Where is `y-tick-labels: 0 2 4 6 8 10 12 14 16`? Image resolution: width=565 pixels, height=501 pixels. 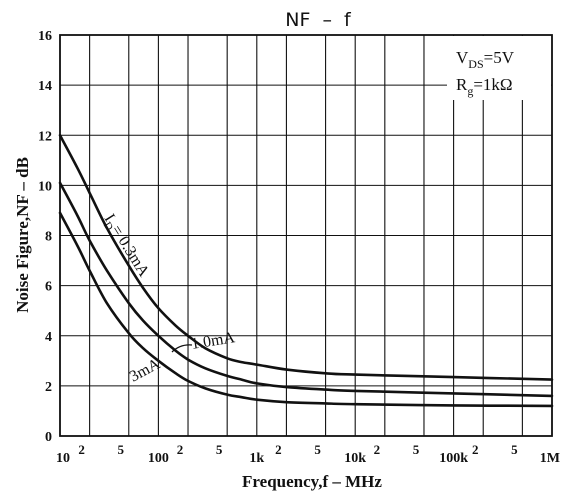 y-tick-labels: 0 2 4 6 8 10 12 14 16 is located at coordinates (45, 237).